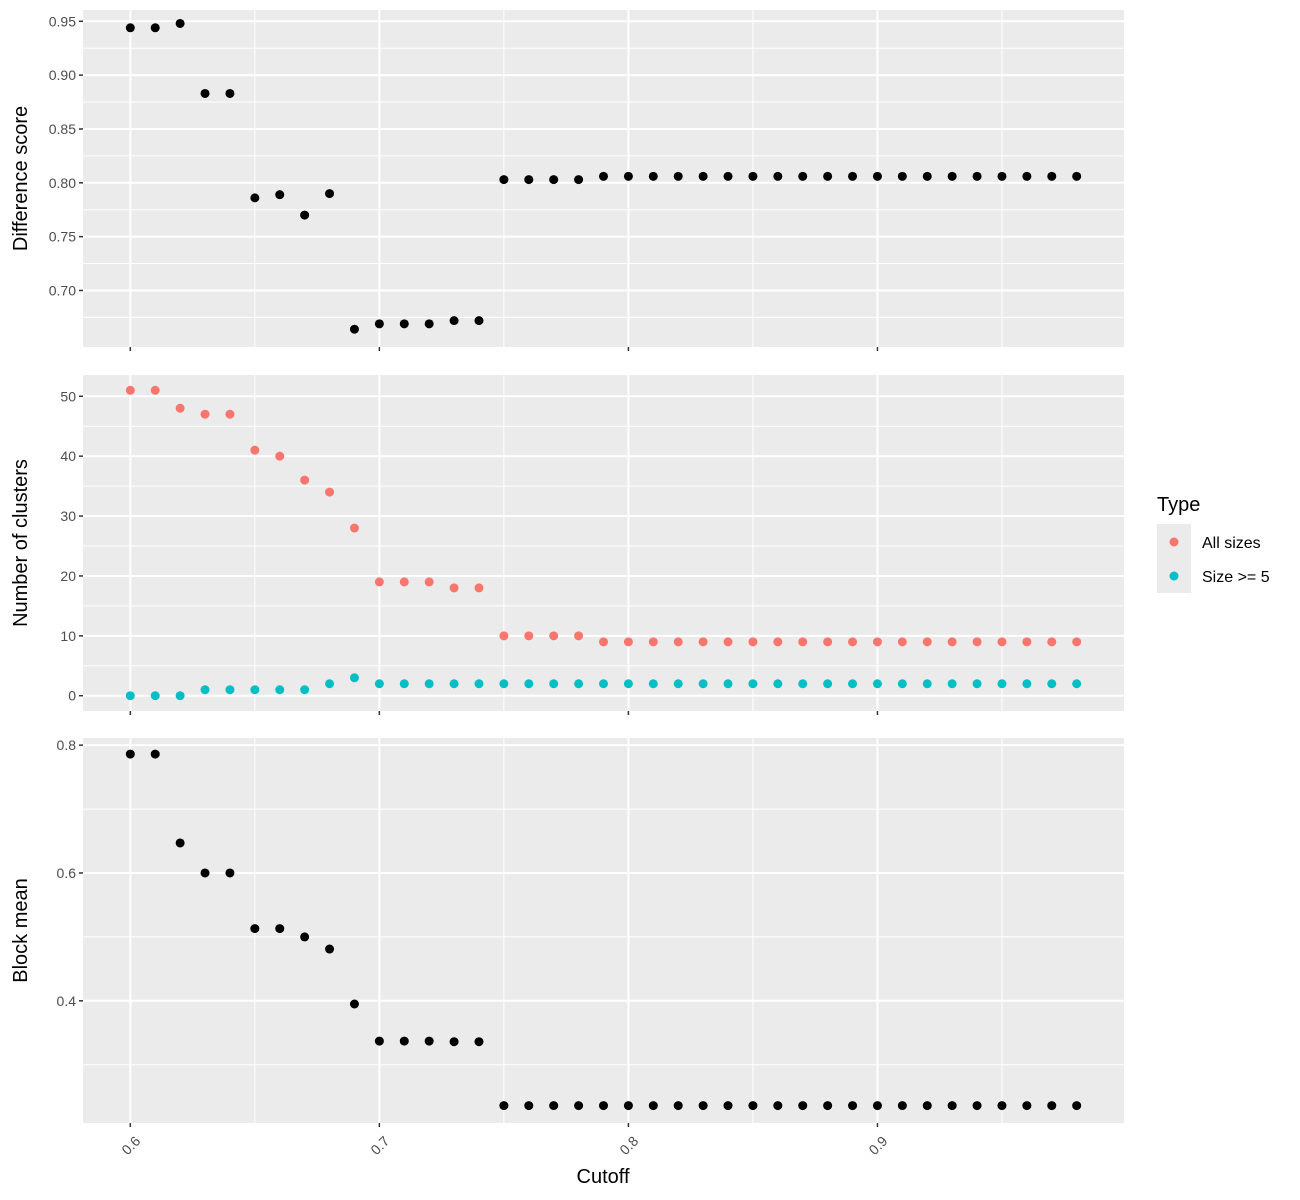 Image resolution: width=1300 pixels, height=1200 pixels. I want to click on x-tick-label: 0.6, so click(130, 1145).